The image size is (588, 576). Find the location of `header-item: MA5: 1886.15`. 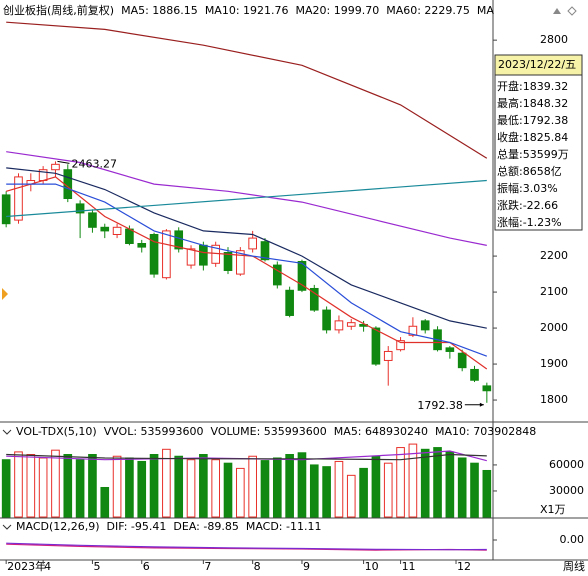

header-item: MA5: 1886.15 is located at coordinates (159, 10).